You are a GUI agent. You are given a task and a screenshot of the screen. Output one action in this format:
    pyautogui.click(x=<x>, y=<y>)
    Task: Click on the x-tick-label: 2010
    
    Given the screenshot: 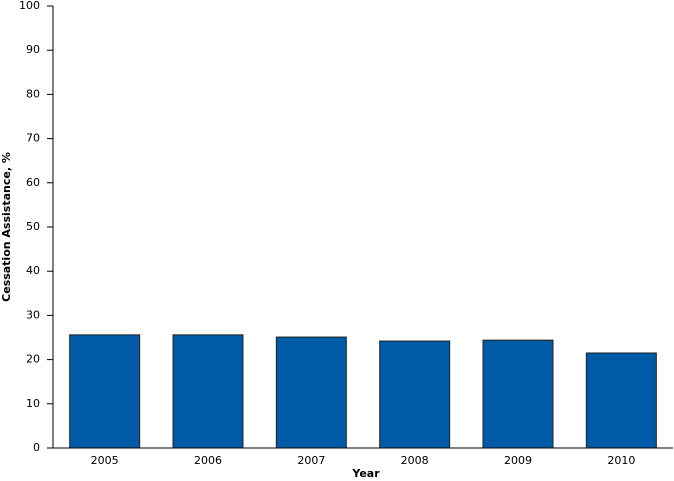 What is the action you would take?
    pyautogui.click(x=621, y=460)
    